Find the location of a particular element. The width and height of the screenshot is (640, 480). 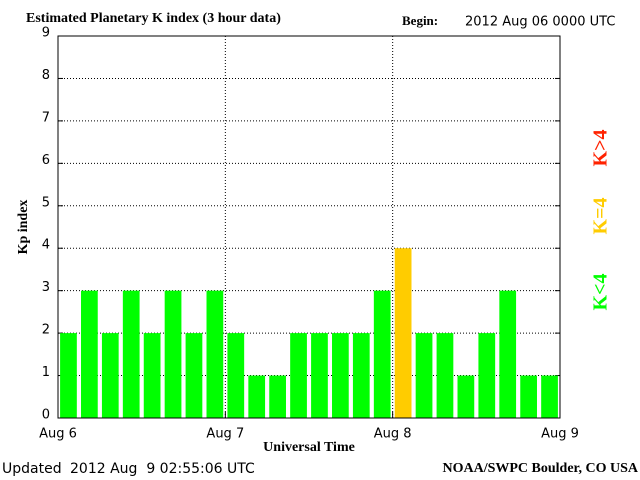

begin-value: 2012 Aug 06 0000 UTC is located at coordinates (540, 22).